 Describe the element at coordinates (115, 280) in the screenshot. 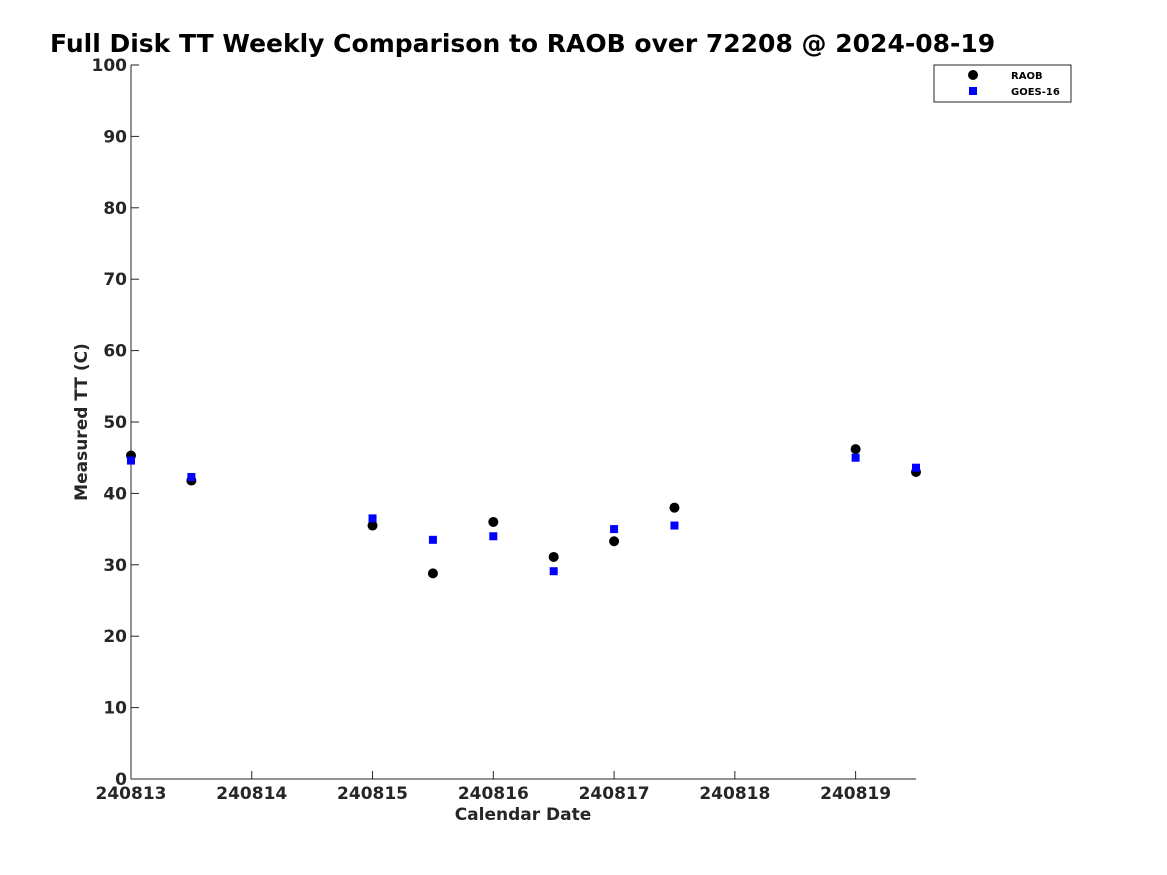

I see `y-tick-label: 70` at that location.